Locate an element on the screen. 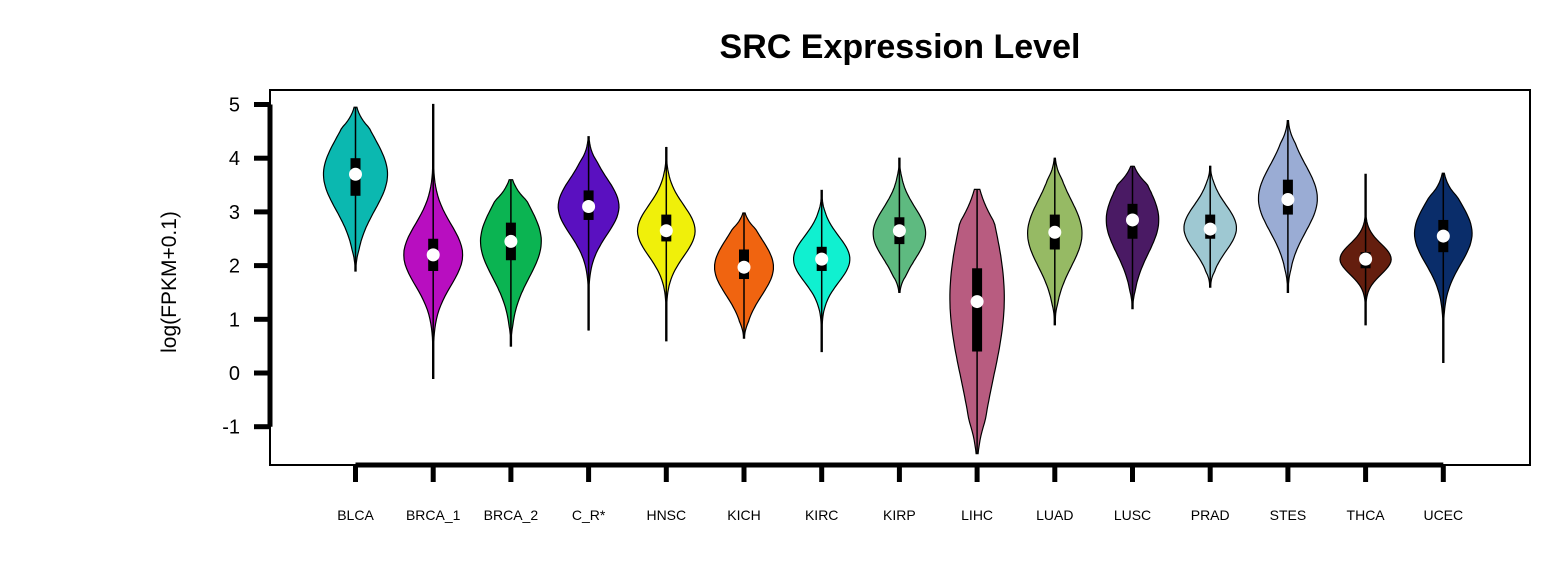 The image size is (1560, 586). x-tick-label-brca-2: BRCA_2 is located at coordinates (511, 515).